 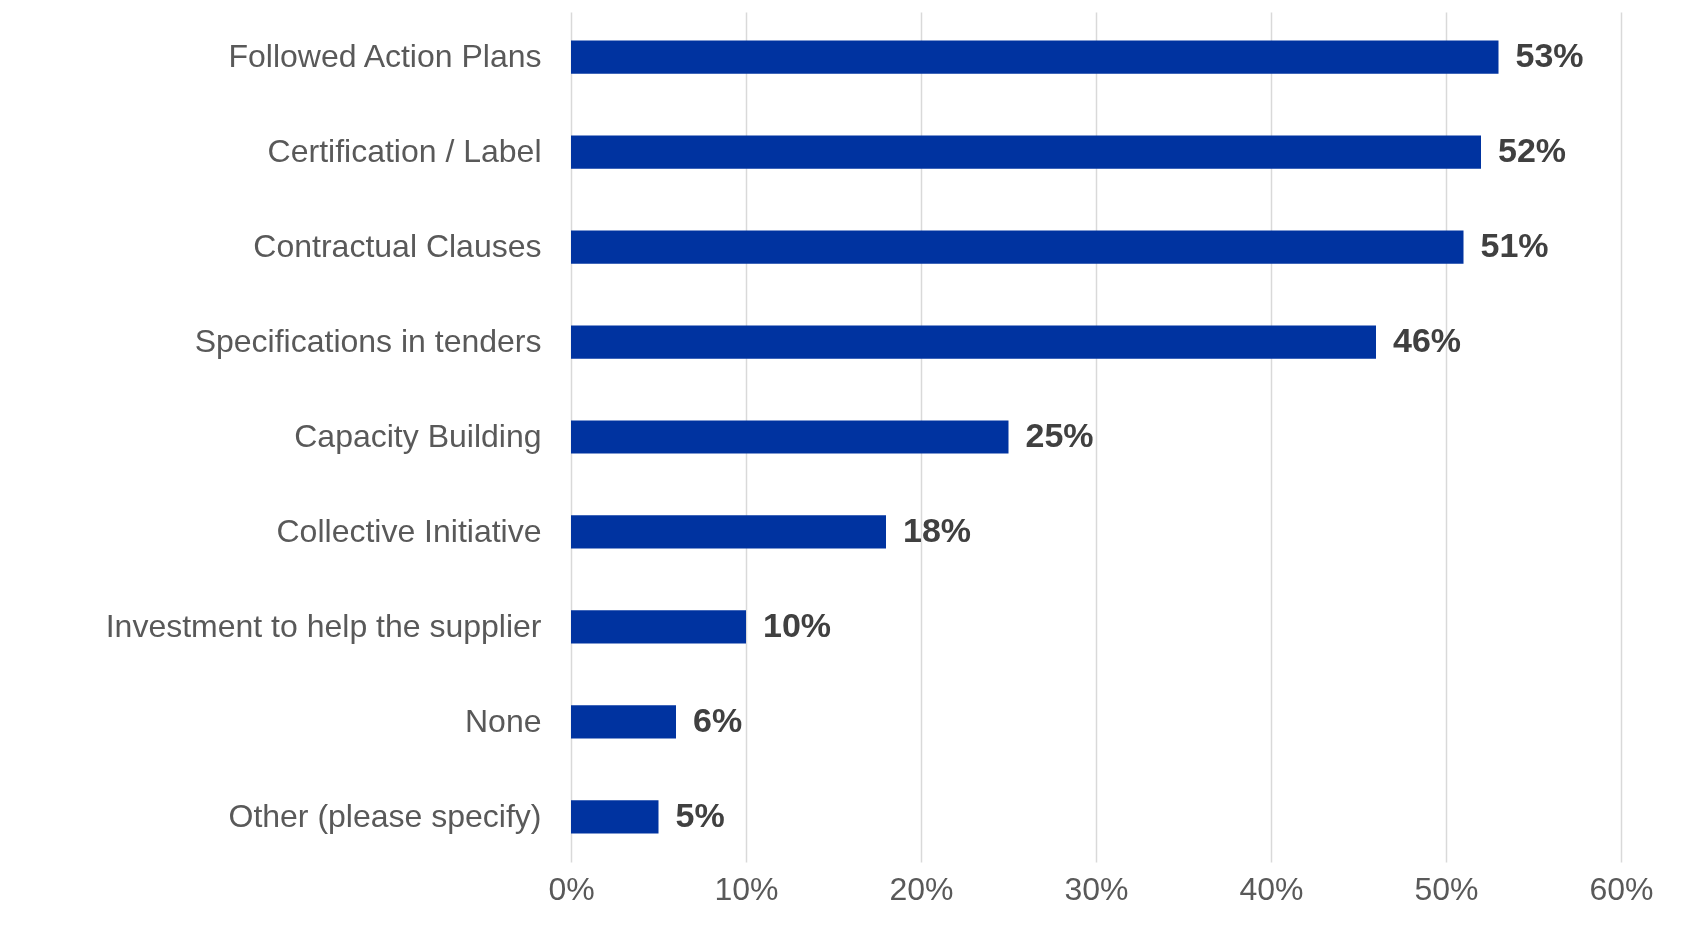 What do you see at coordinates (1514, 245) in the screenshot?
I see `data-label: 51%` at bounding box center [1514, 245].